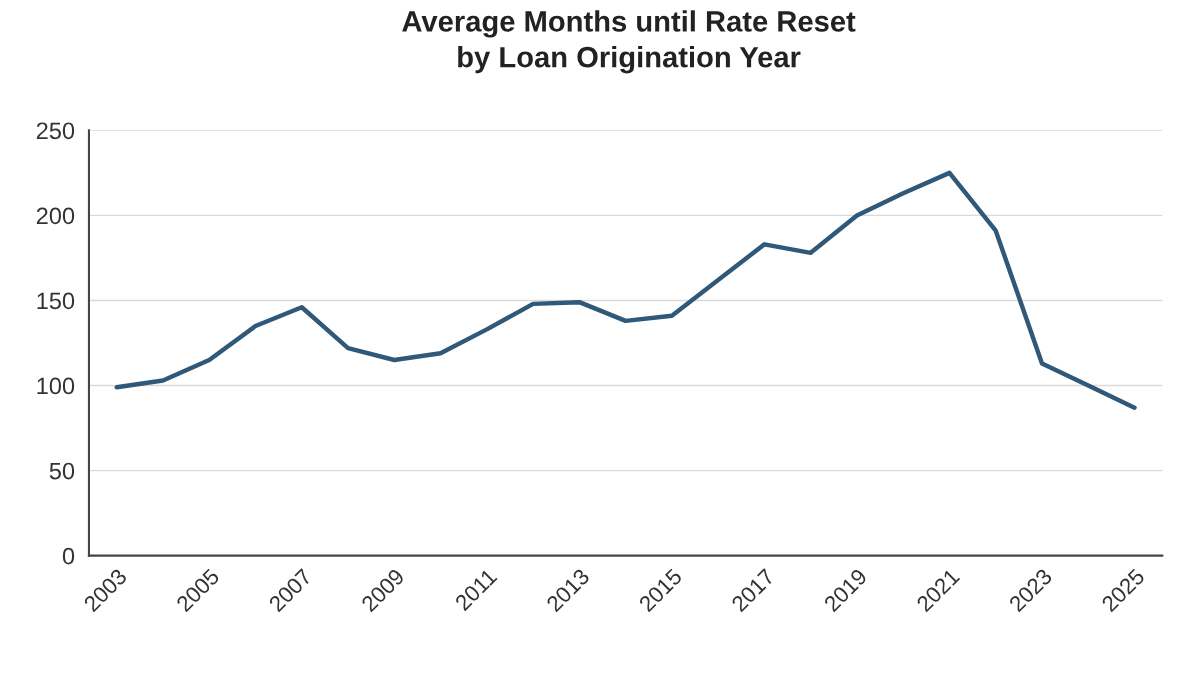  What do you see at coordinates (55, 216) in the screenshot?
I see `y-tick-label: 200` at bounding box center [55, 216].